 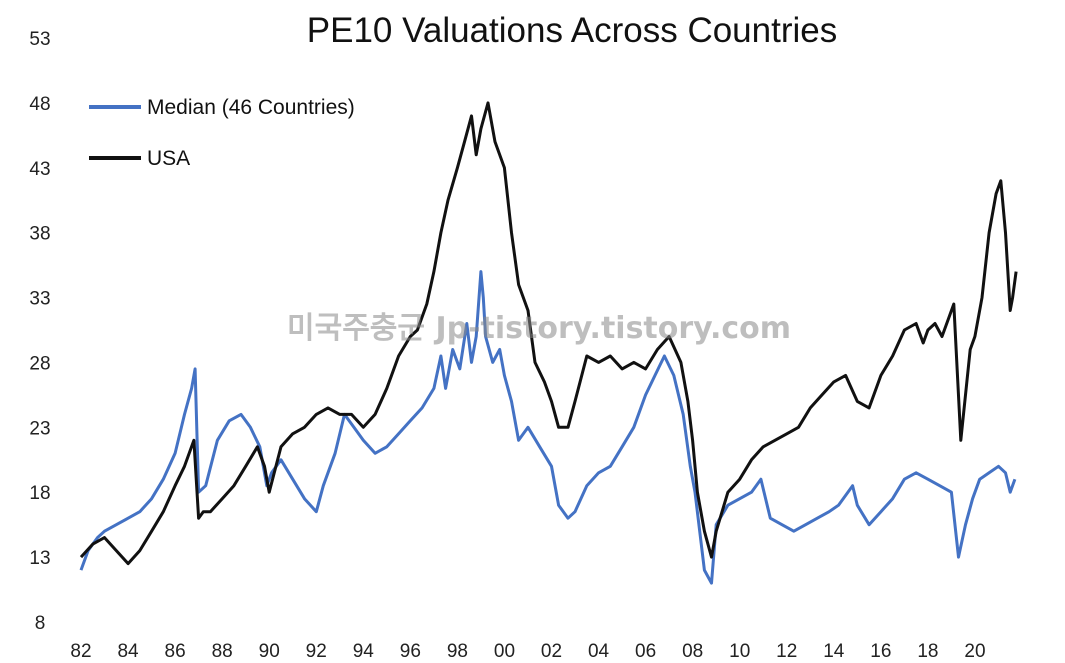 I want to click on x-tick-label: 20, so click(x=974, y=651).